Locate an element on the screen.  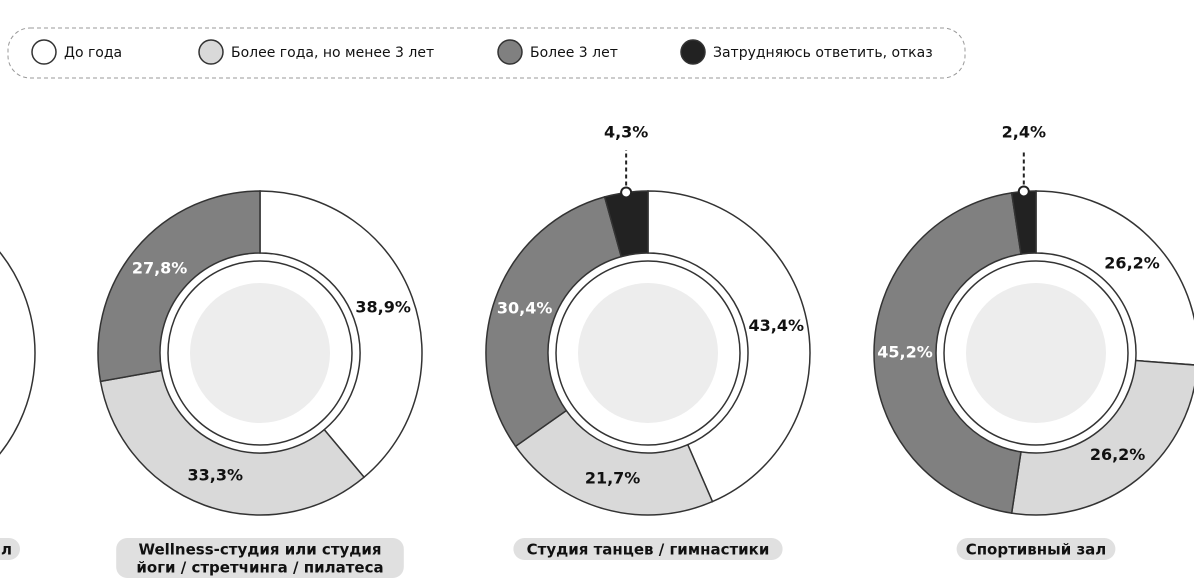
data-label: 2,4% is located at coordinates (1024, 132).